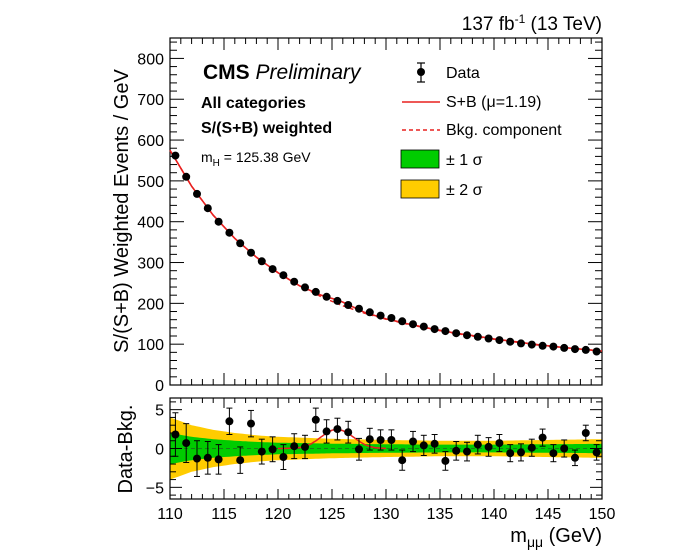  I want to click on ratio-y-tick-label: 5, so click(159, 411).